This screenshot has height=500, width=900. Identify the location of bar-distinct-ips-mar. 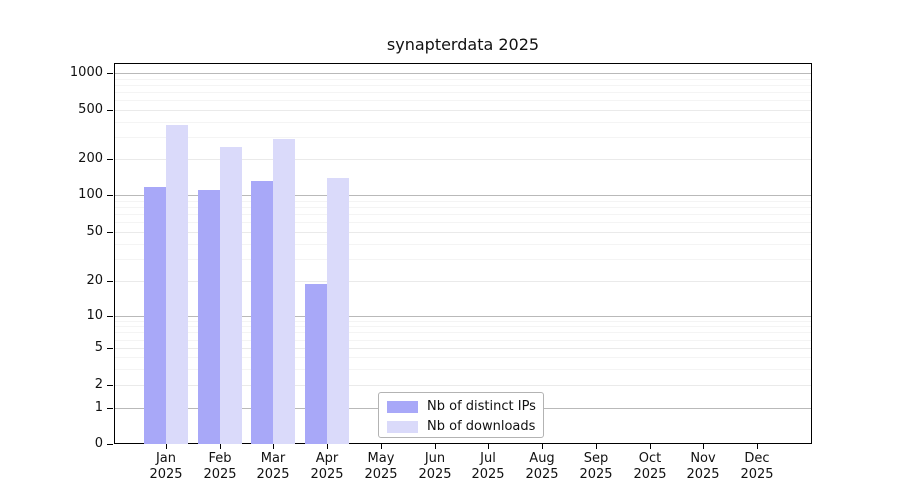
(262, 312).